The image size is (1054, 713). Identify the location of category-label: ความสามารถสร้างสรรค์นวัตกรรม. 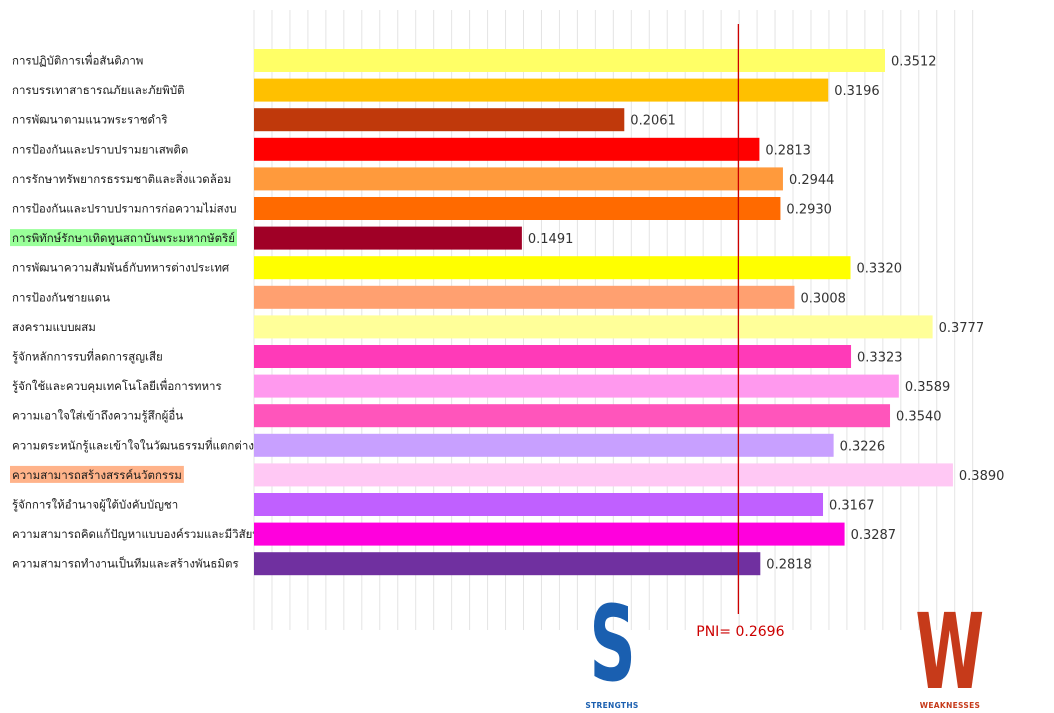
(97, 475).